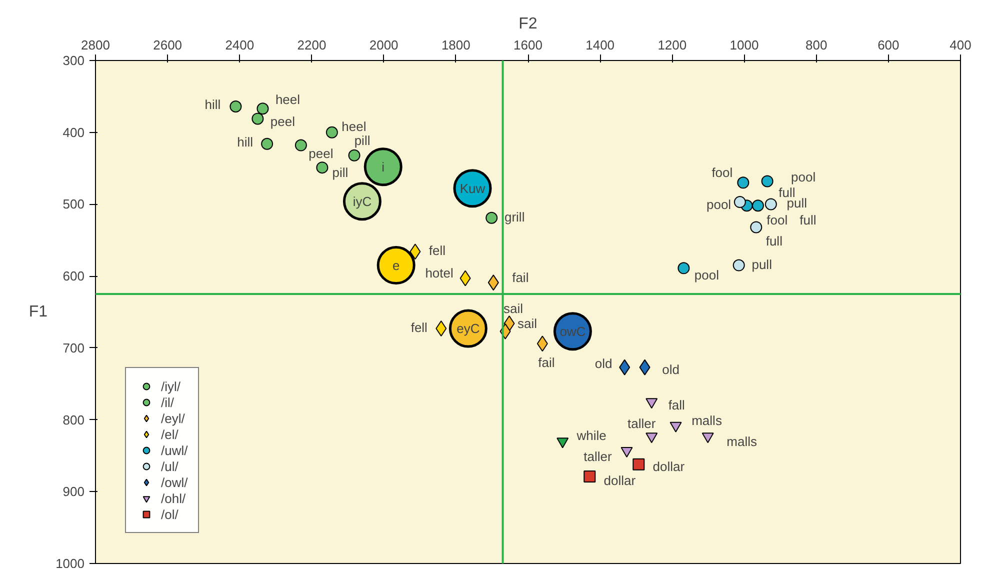 This screenshot has width=993, height=571. I want to click on x-tick-label: 1800, so click(455, 45).